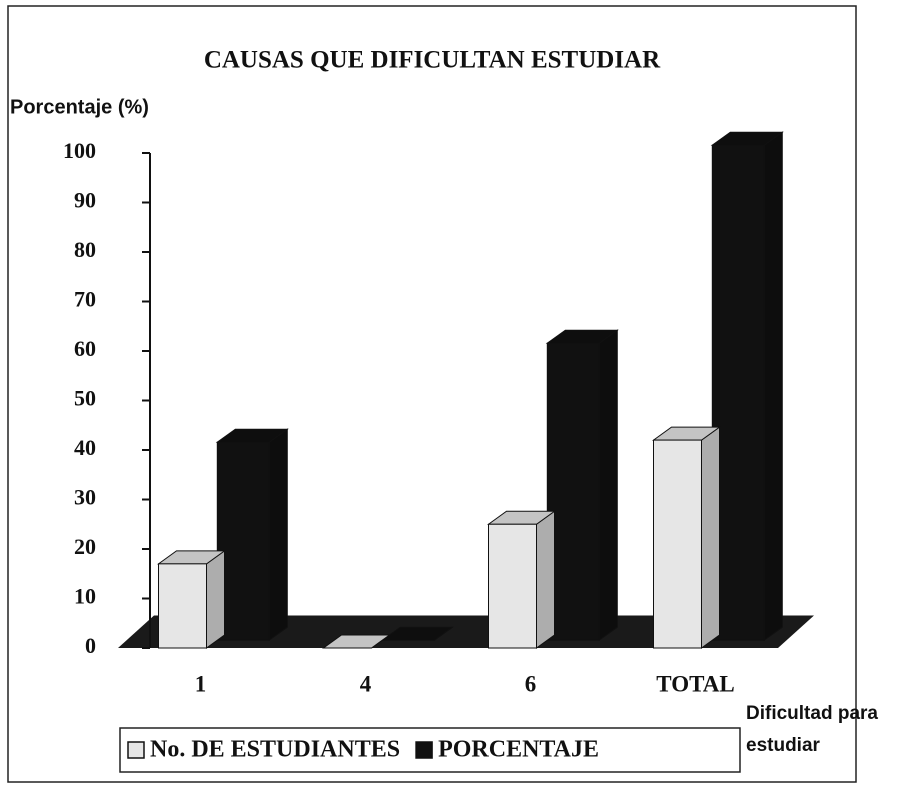 The image size is (904, 788). I want to click on y-tick-label: 0, so click(90, 645).